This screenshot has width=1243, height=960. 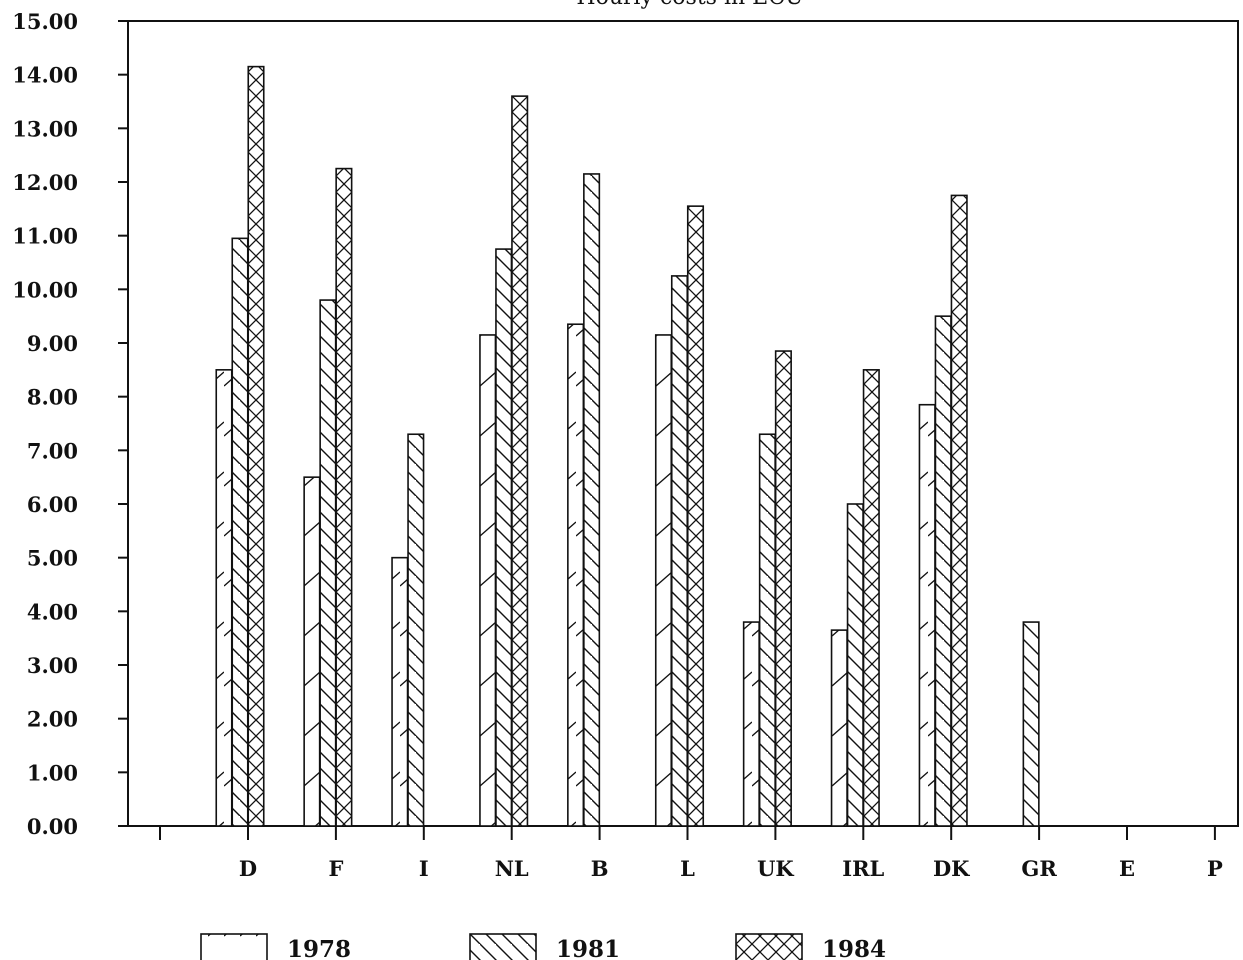 I want to click on x-category-label: D, so click(x=248, y=868).